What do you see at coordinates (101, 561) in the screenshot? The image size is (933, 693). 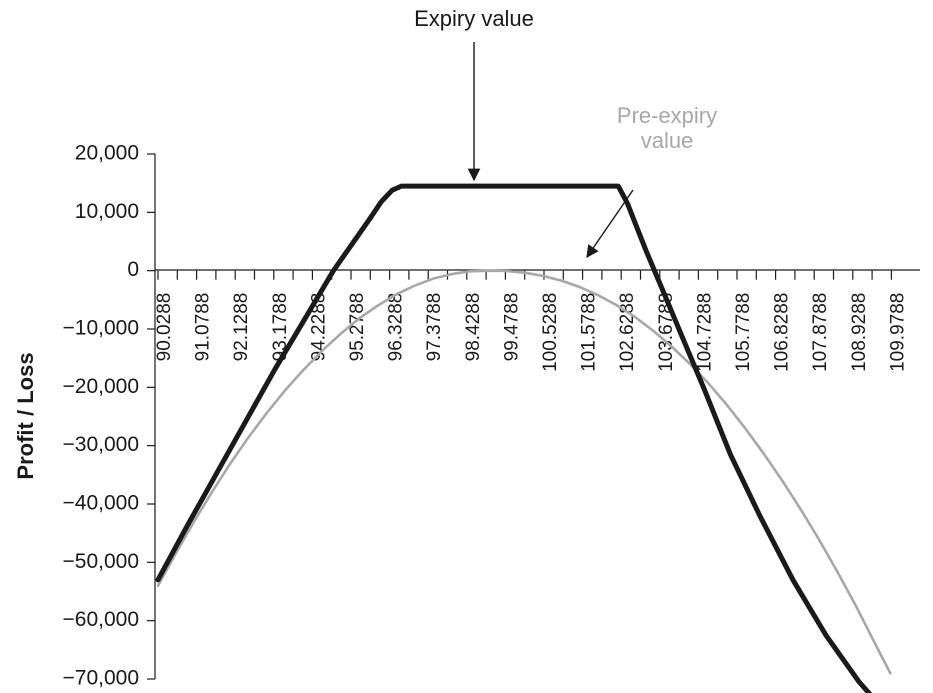 I see `y-tick-label: −50,000` at bounding box center [101, 561].